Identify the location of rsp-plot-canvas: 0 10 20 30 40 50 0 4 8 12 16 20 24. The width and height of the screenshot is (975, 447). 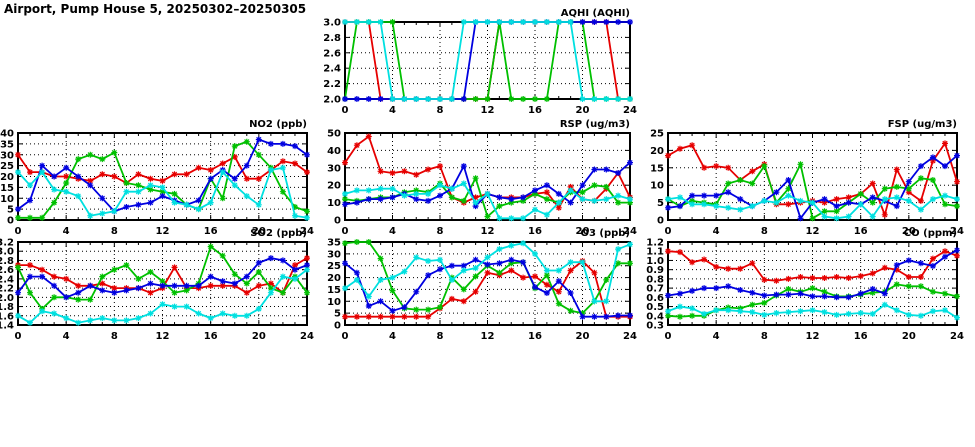
(482, 183).